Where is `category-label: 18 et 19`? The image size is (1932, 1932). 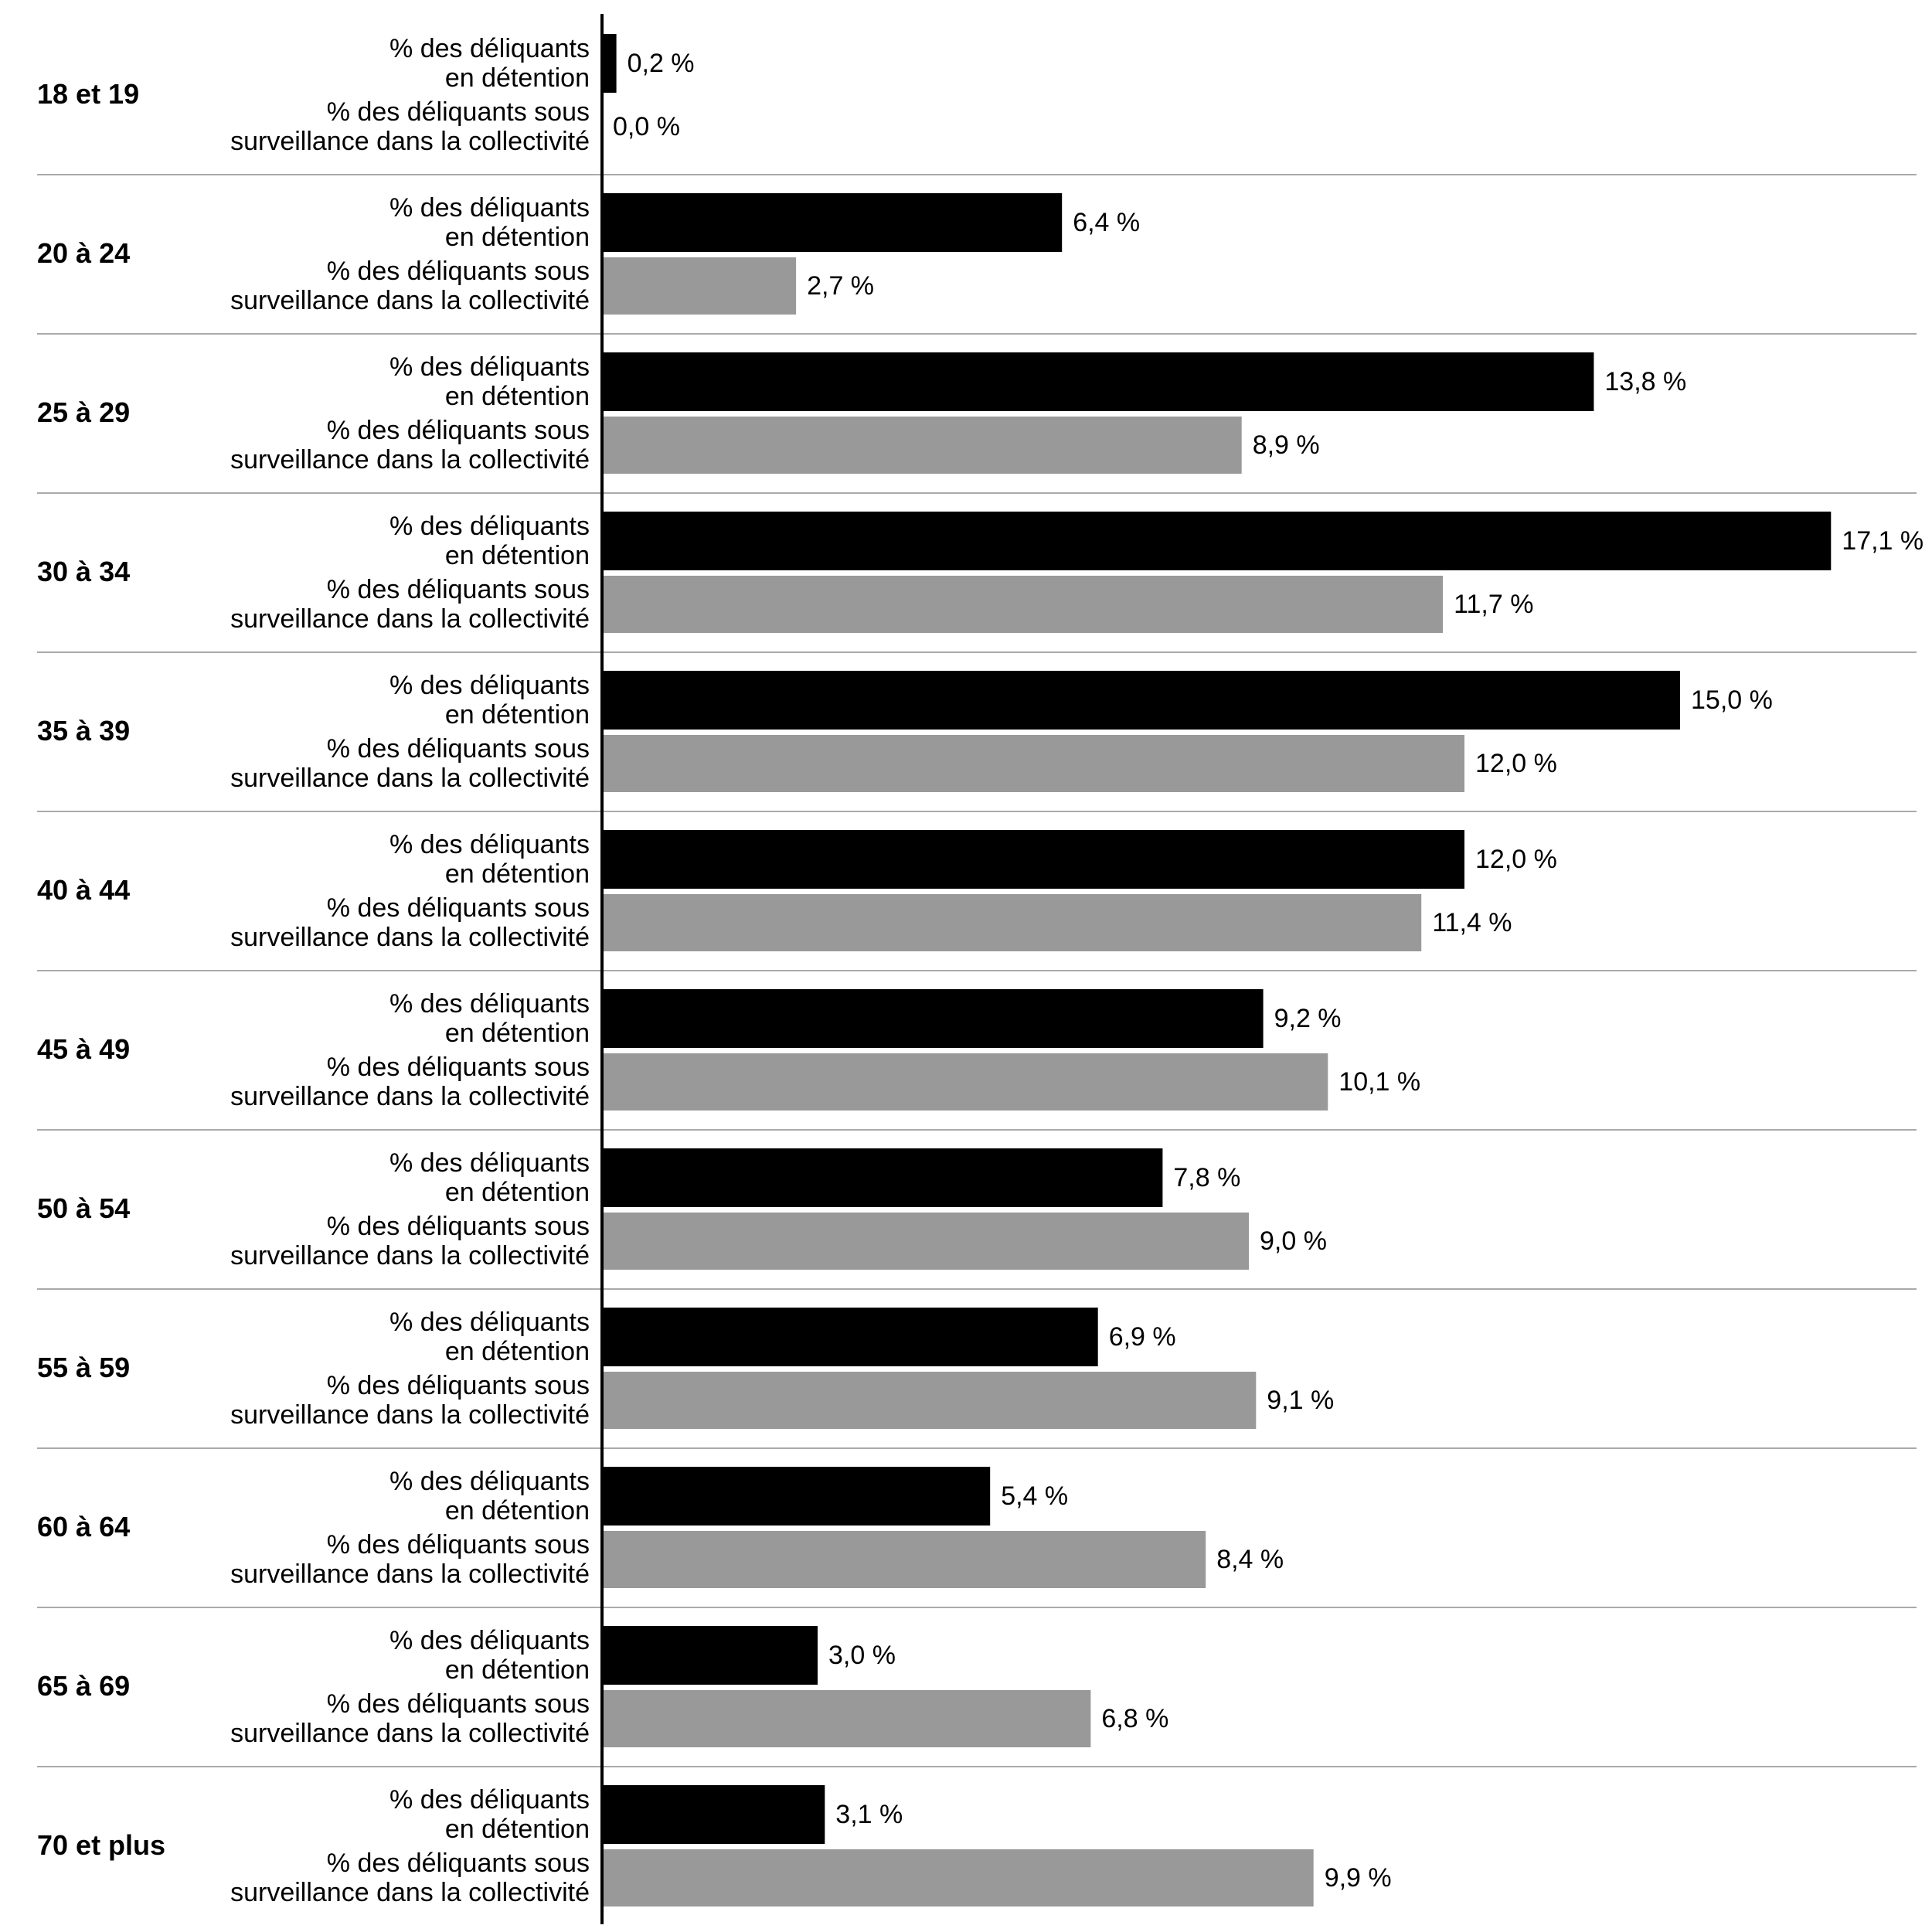
category-label: 18 et 19 is located at coordinates (89, 94).